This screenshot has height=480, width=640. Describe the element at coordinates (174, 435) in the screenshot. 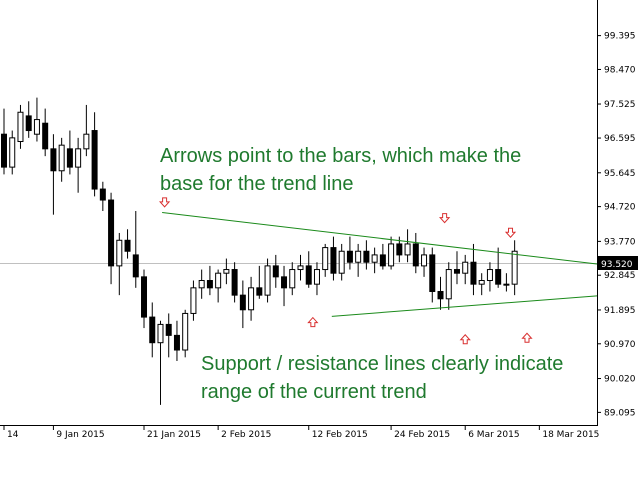

I see `x-tick-label: 21 Jan 2015` at that location.